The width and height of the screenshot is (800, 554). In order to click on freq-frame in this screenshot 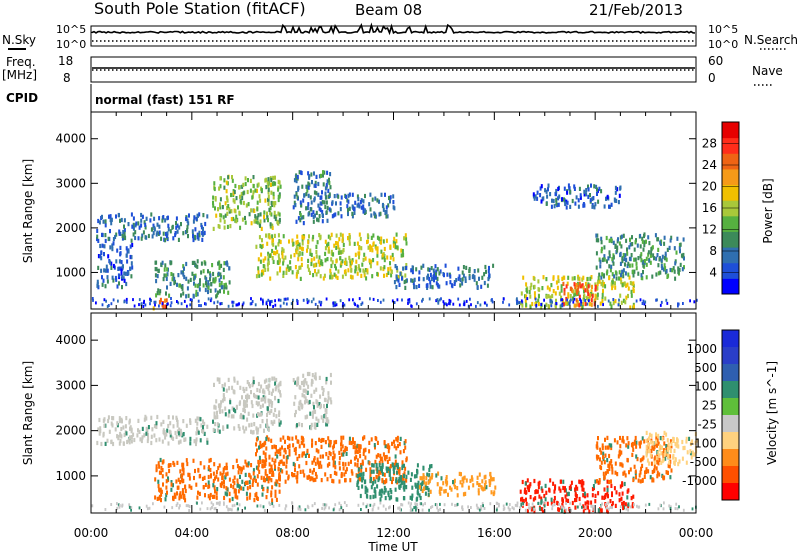, I will do `click(393, 69)`.